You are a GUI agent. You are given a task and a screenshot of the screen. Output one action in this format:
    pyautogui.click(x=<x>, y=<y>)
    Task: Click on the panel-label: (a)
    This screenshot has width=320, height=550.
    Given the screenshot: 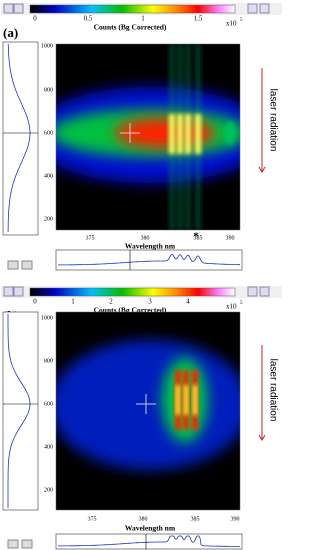 What is the action you would take?
    pyautogui.click(x=10, y=32)
    